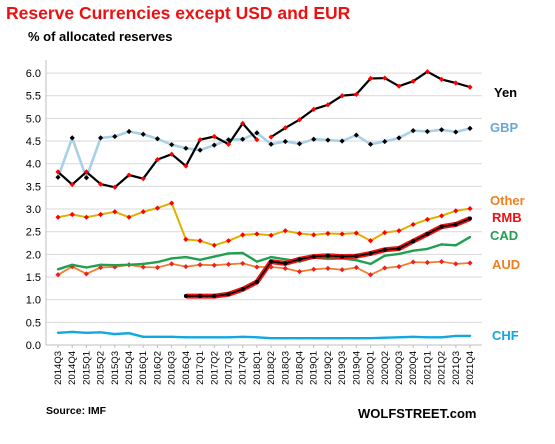  What do you see at coordinates (33, 301) in the screenshot?
I see `y-tick-label: 1.0` at bounding box center [33, 301].